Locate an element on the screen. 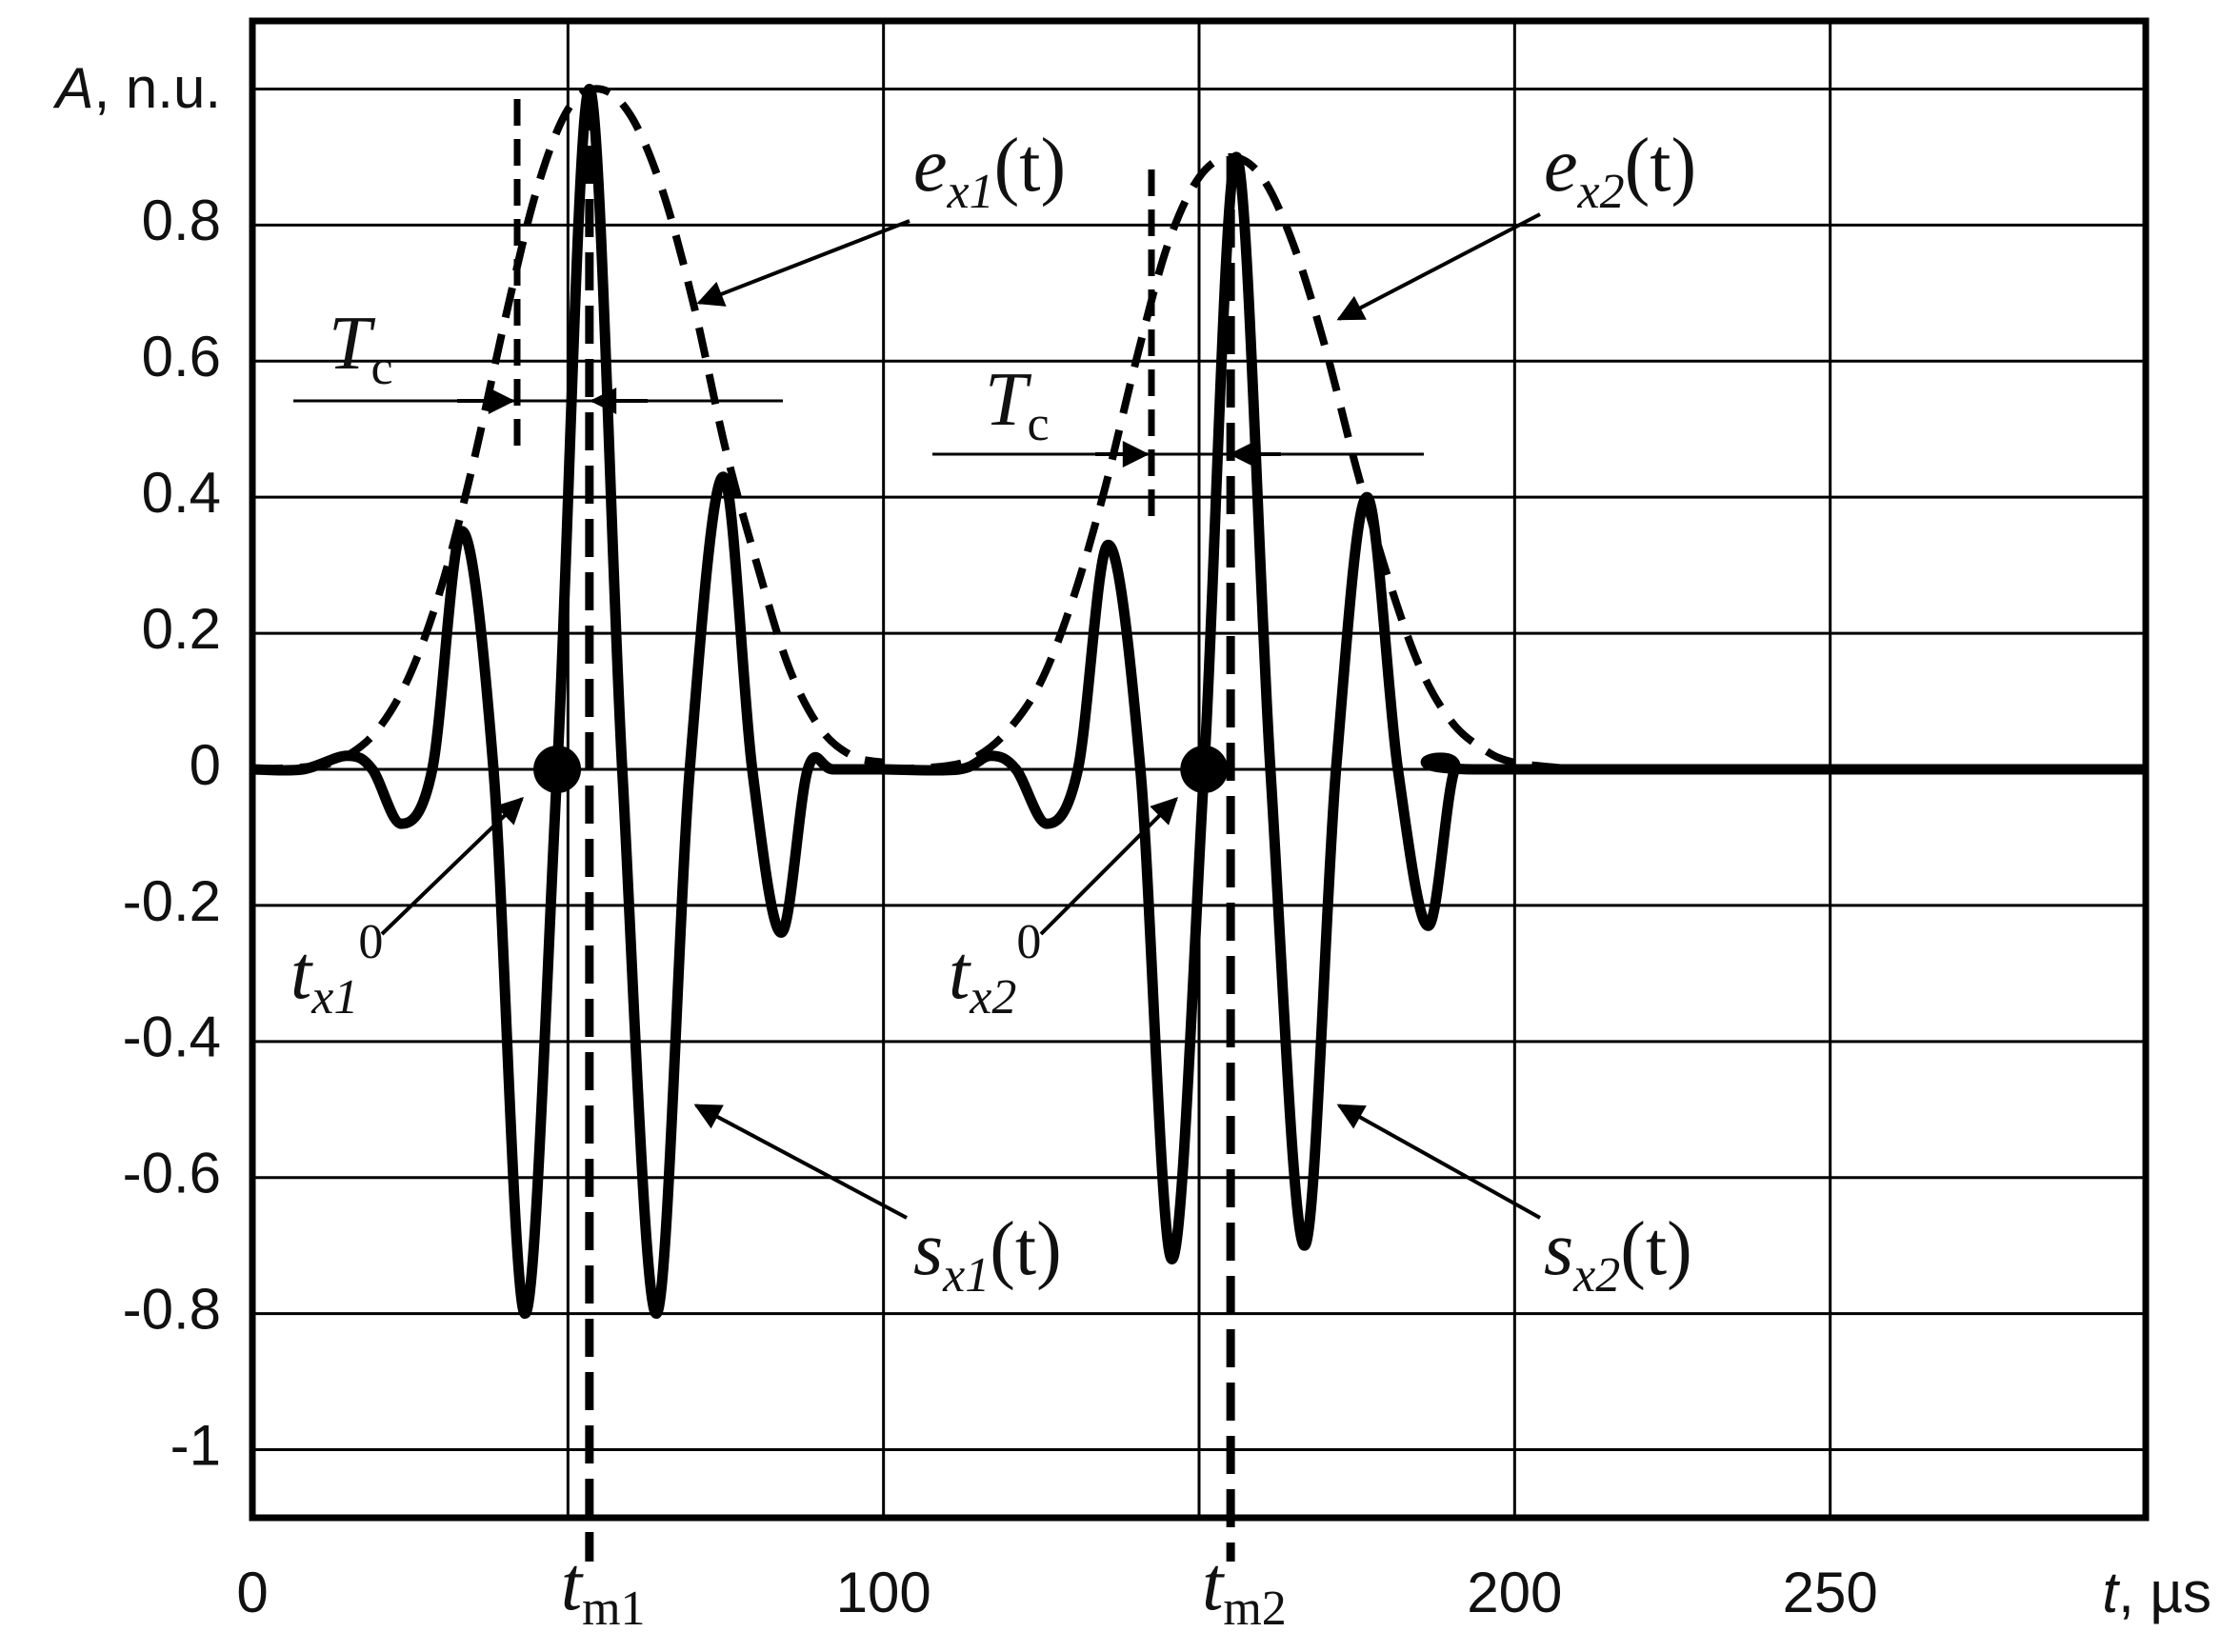 Image resolution: width=2221 pixels, height=1652 pixels. y-tick-label: 0.2 is located at coordinates (181, 629).